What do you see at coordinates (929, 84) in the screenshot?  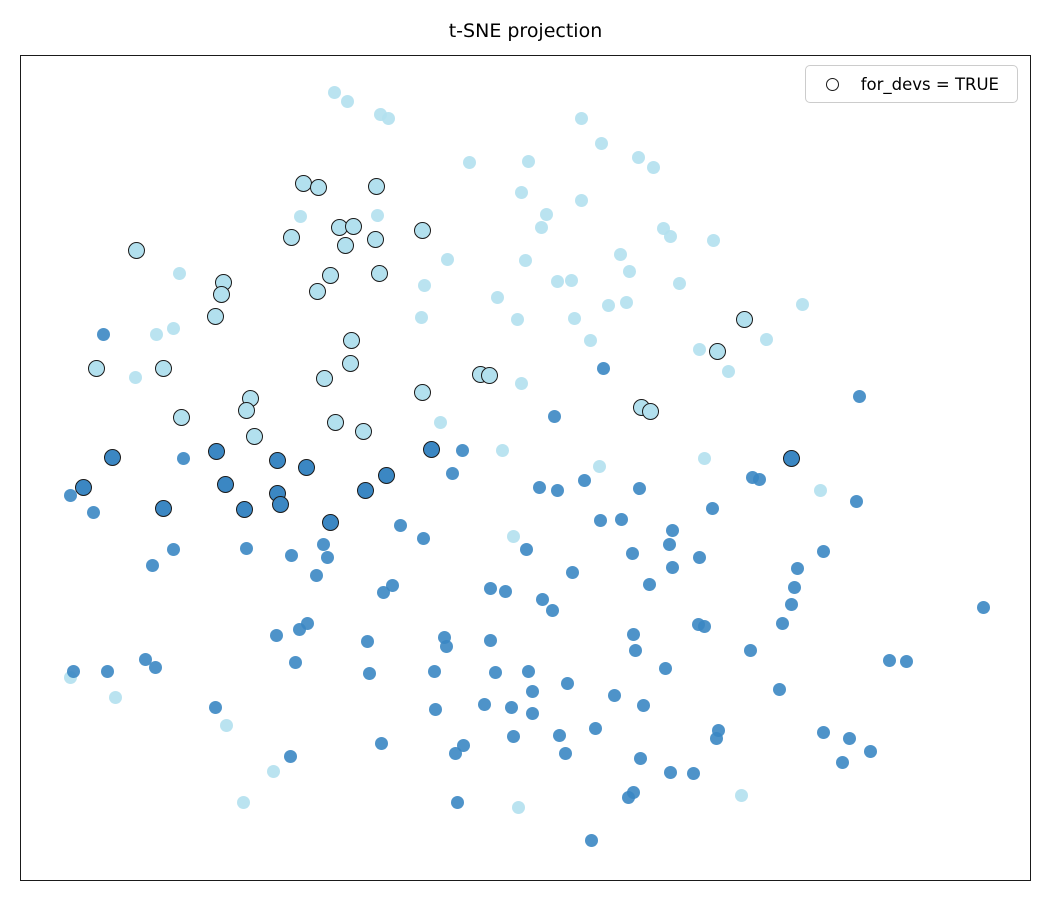 I see `legend-label: for_devs = TRUE` at bounding box center [929, 84].